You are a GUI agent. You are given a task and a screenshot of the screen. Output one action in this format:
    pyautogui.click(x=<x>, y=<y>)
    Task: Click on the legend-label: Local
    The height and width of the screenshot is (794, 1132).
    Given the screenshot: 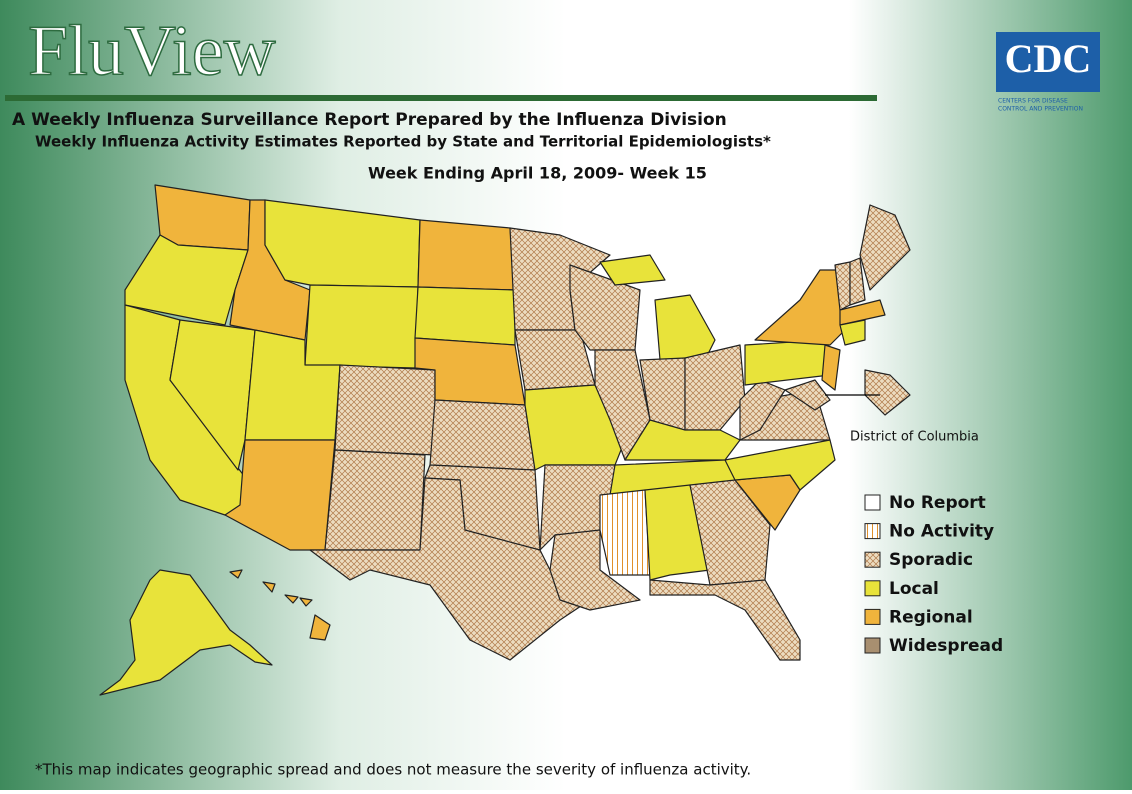 What is the action you would take?
    pyautogui.click(x=914, y=589)
    